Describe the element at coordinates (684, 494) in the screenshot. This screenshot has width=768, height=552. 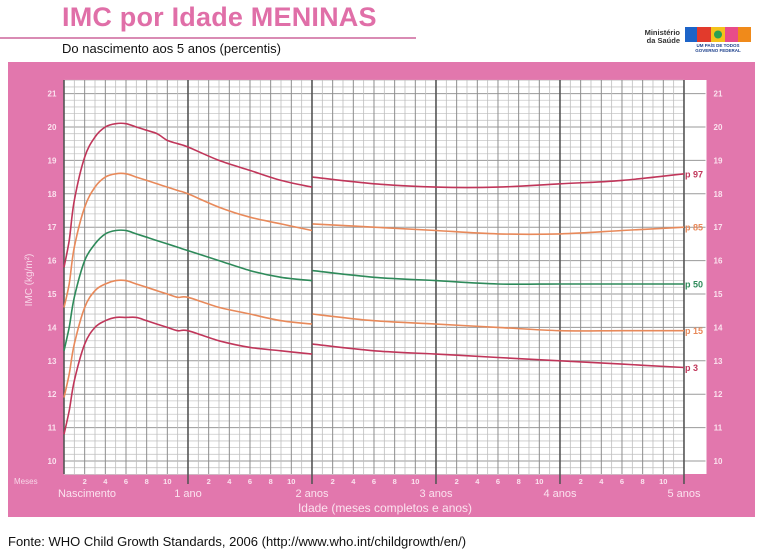
I see `x-year-label: 5 anos` at that location.